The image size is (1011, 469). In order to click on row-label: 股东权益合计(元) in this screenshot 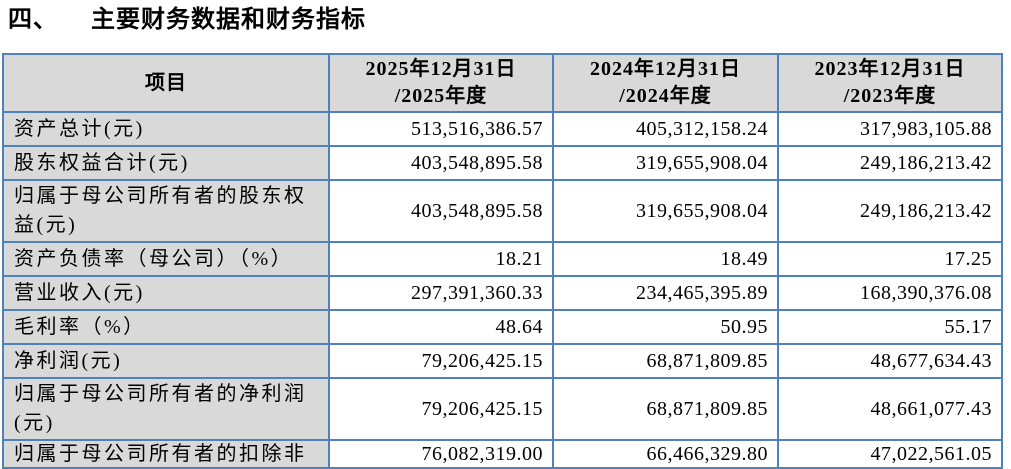, I will do `click(166, 163)`.